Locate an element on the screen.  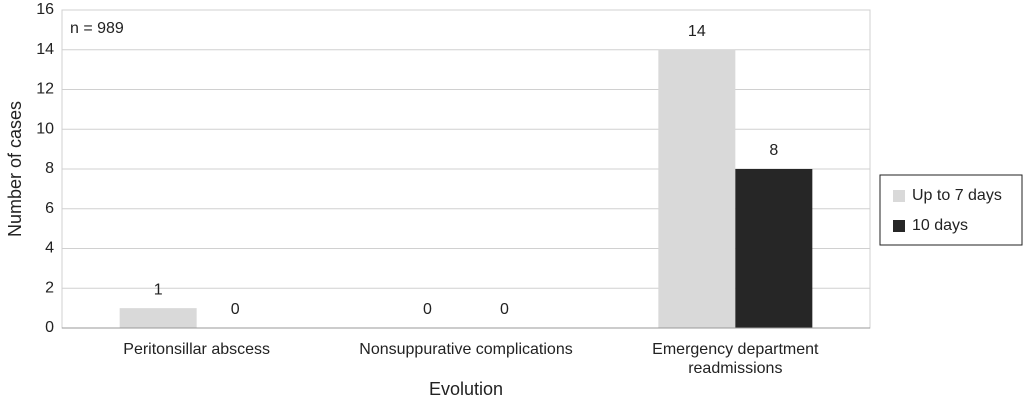
legend-label: Up to 7 days is located at coordinates (957, 195).